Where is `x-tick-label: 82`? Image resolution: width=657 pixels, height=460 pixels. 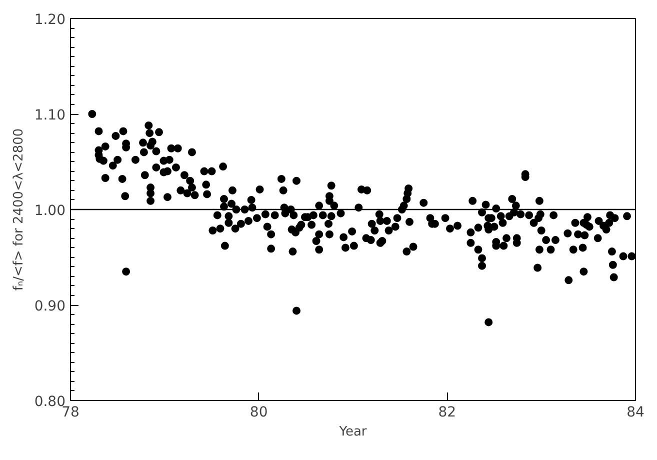 x-tick-label: 82 is located at coordinates (447, 412).